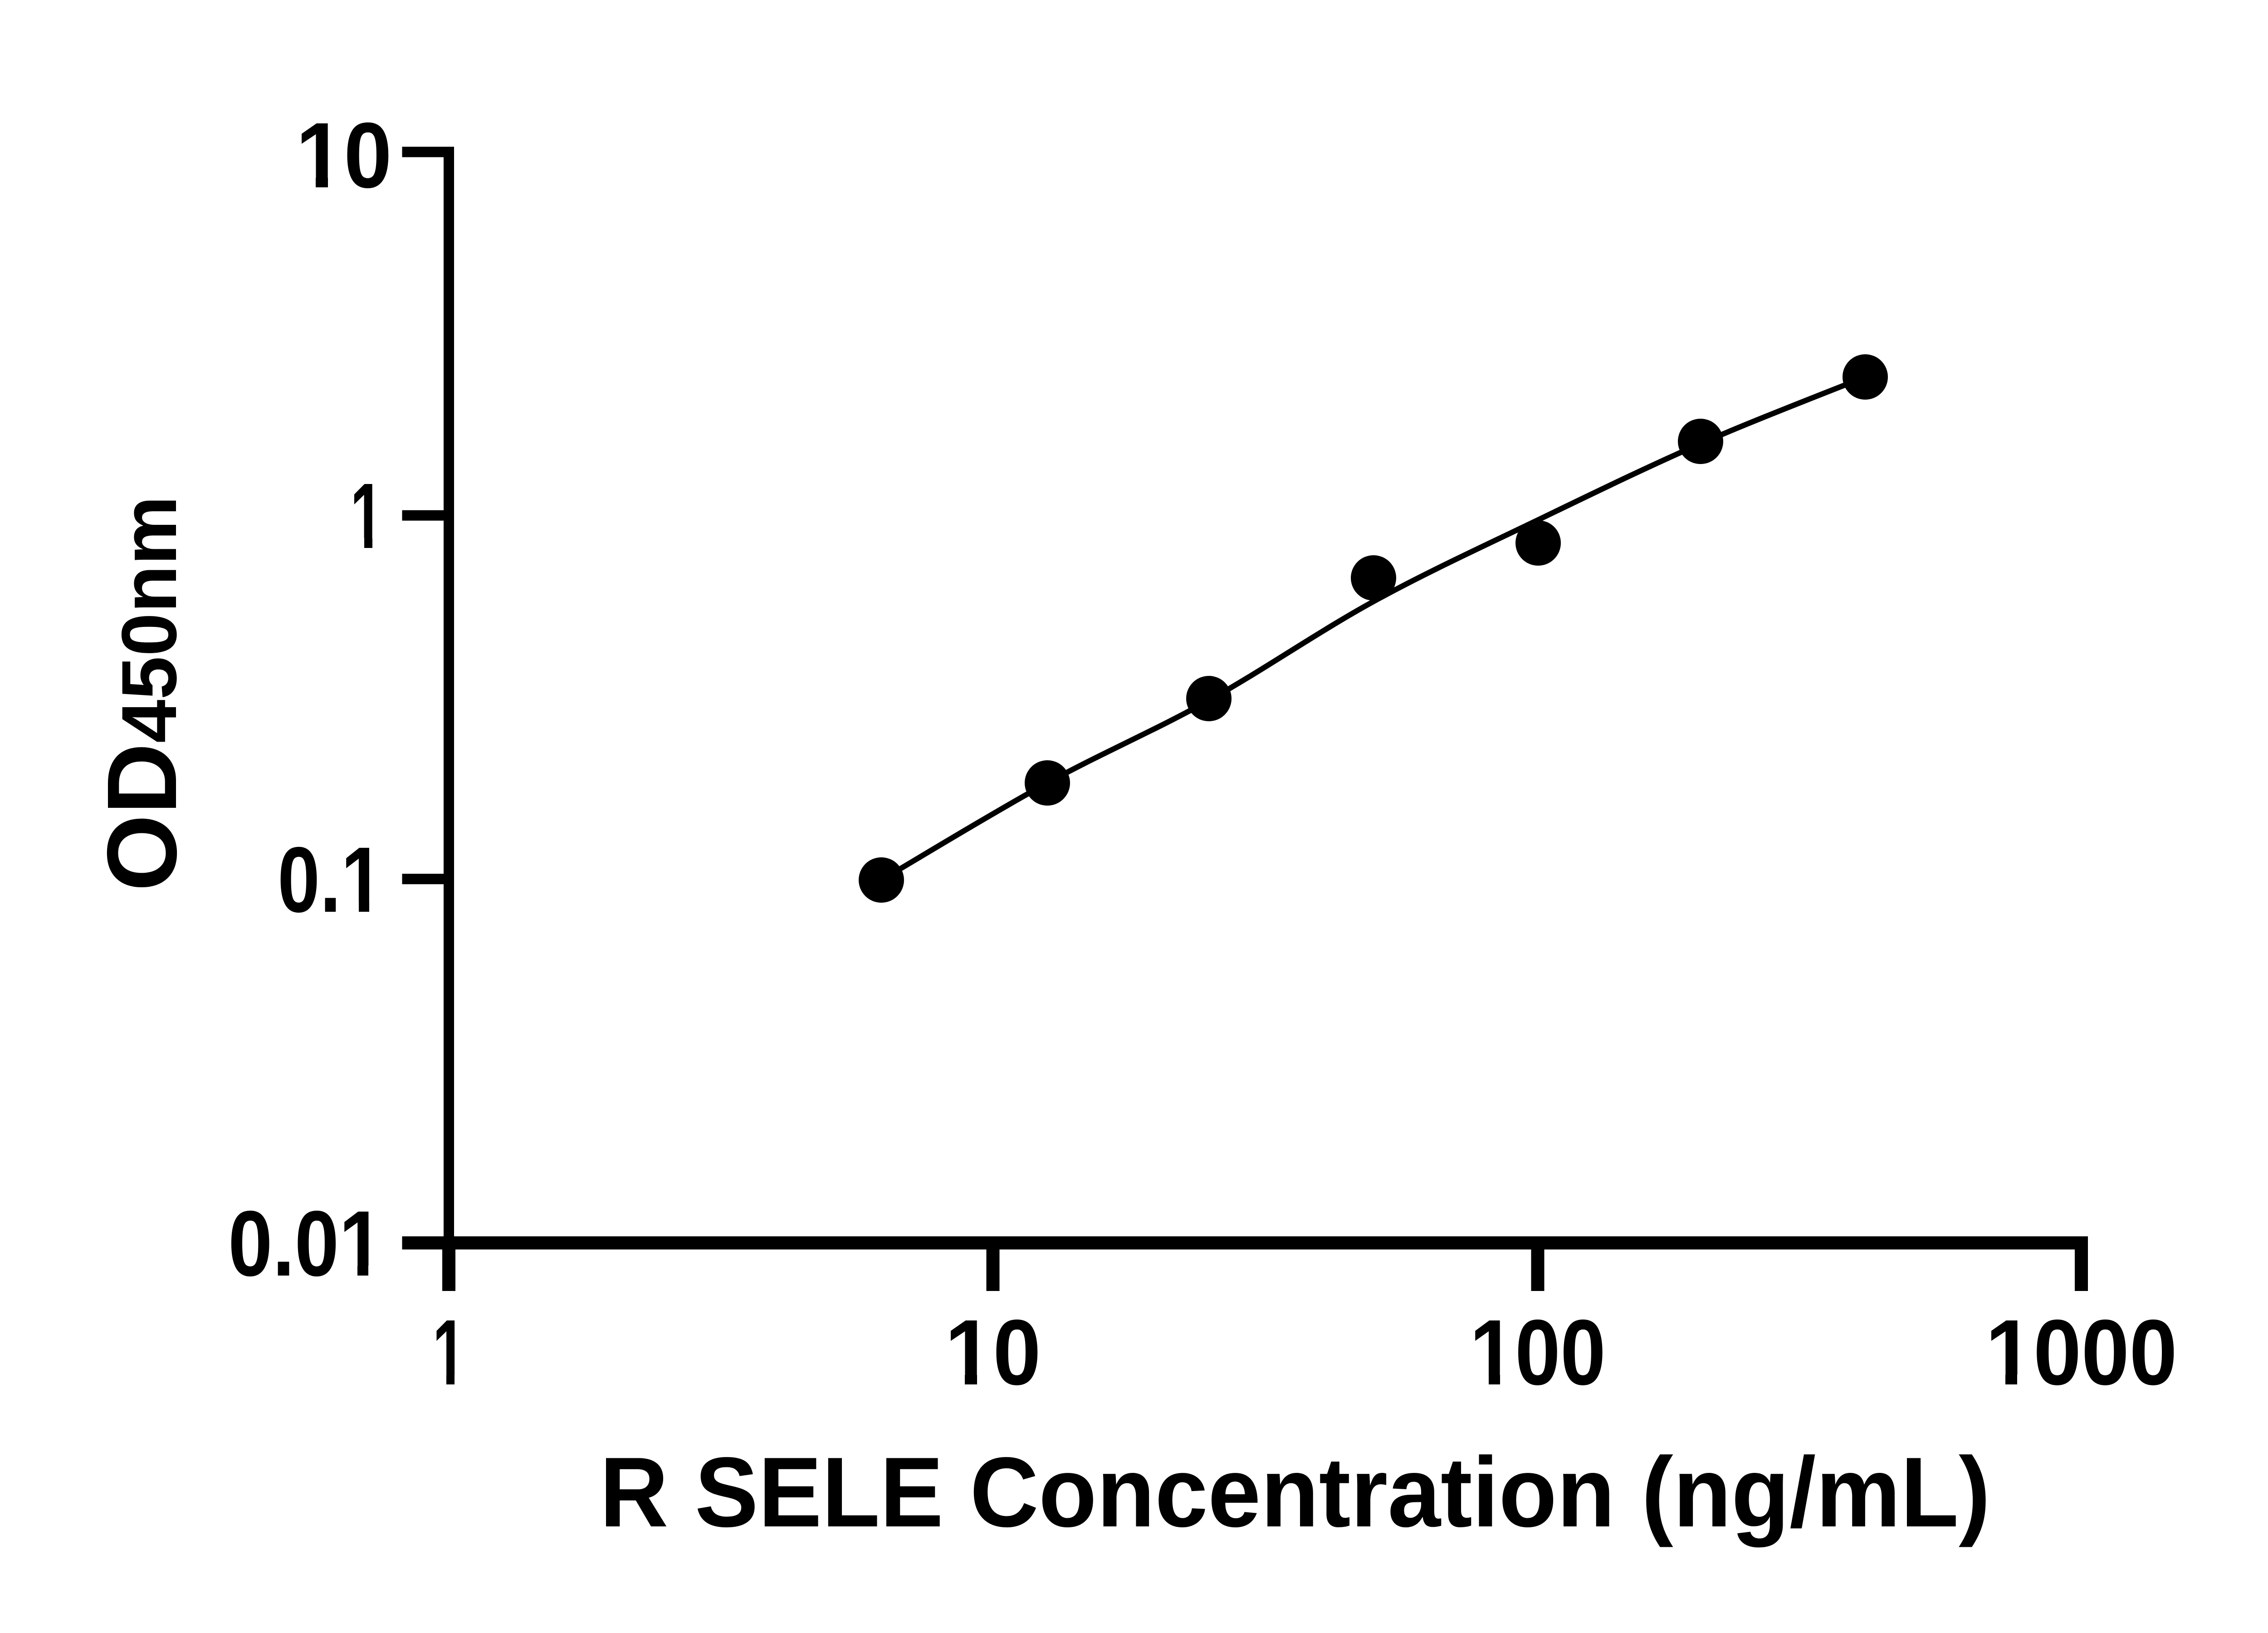  I want to click on svg-text: OD450nm, so click(142, 693).